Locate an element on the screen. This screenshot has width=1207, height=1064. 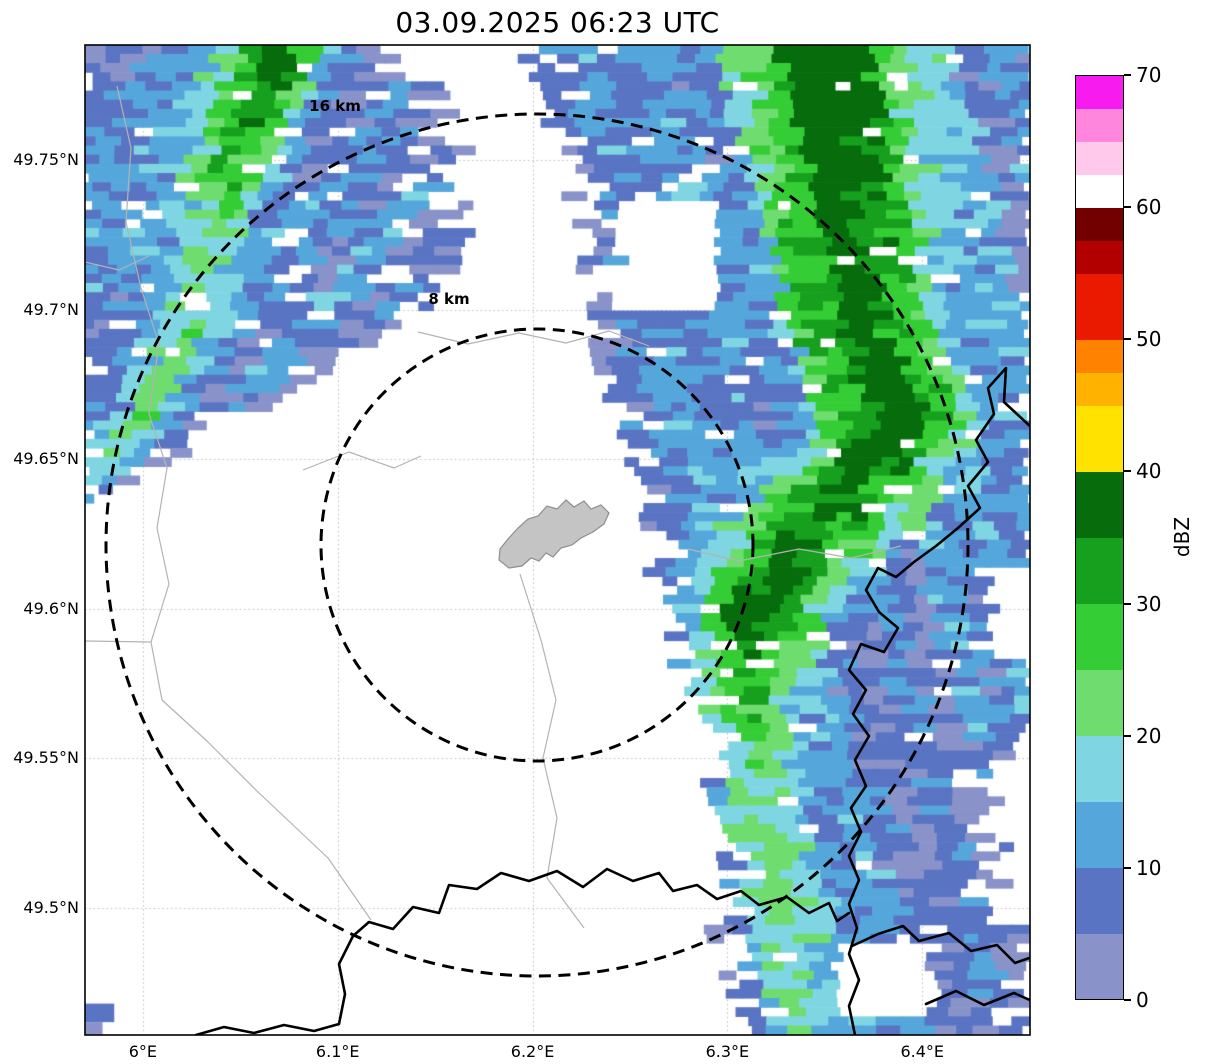
colorbar-axis-label: dBZ is located at coordinates (1182, 537).